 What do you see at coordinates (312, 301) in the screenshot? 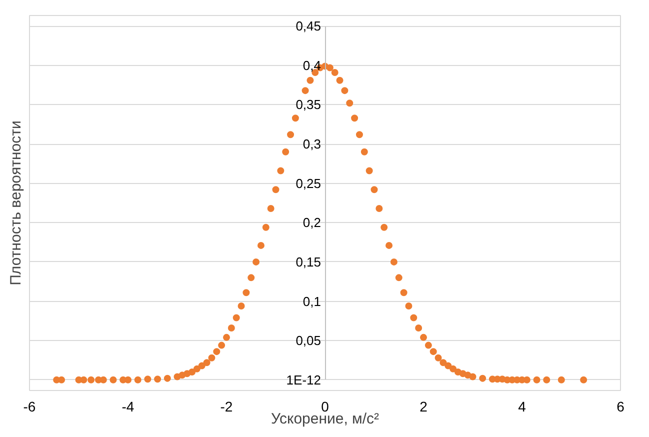
I see `y-tick-label: 0,1` at bounding box center [312, 301].